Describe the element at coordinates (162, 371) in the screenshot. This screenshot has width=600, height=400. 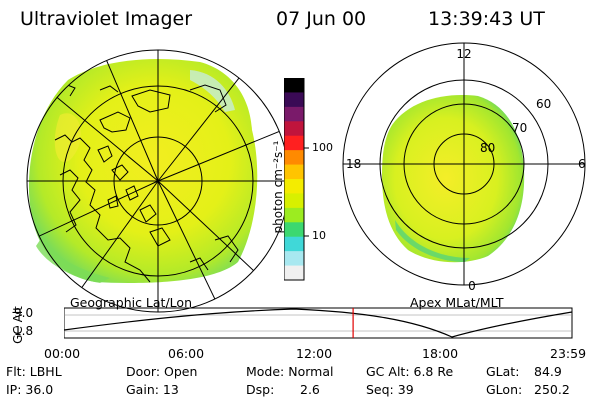
I see `door-status: Door: Open` at that location.